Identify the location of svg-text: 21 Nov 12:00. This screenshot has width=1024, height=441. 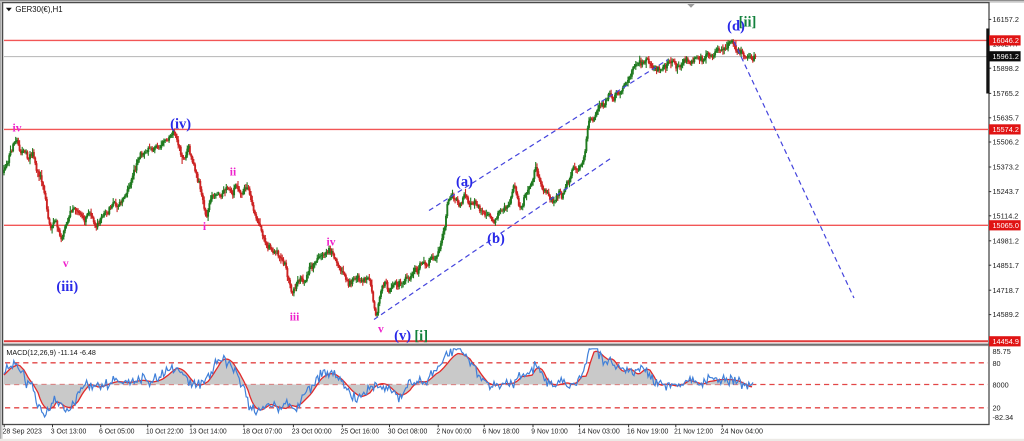
(693, 430).